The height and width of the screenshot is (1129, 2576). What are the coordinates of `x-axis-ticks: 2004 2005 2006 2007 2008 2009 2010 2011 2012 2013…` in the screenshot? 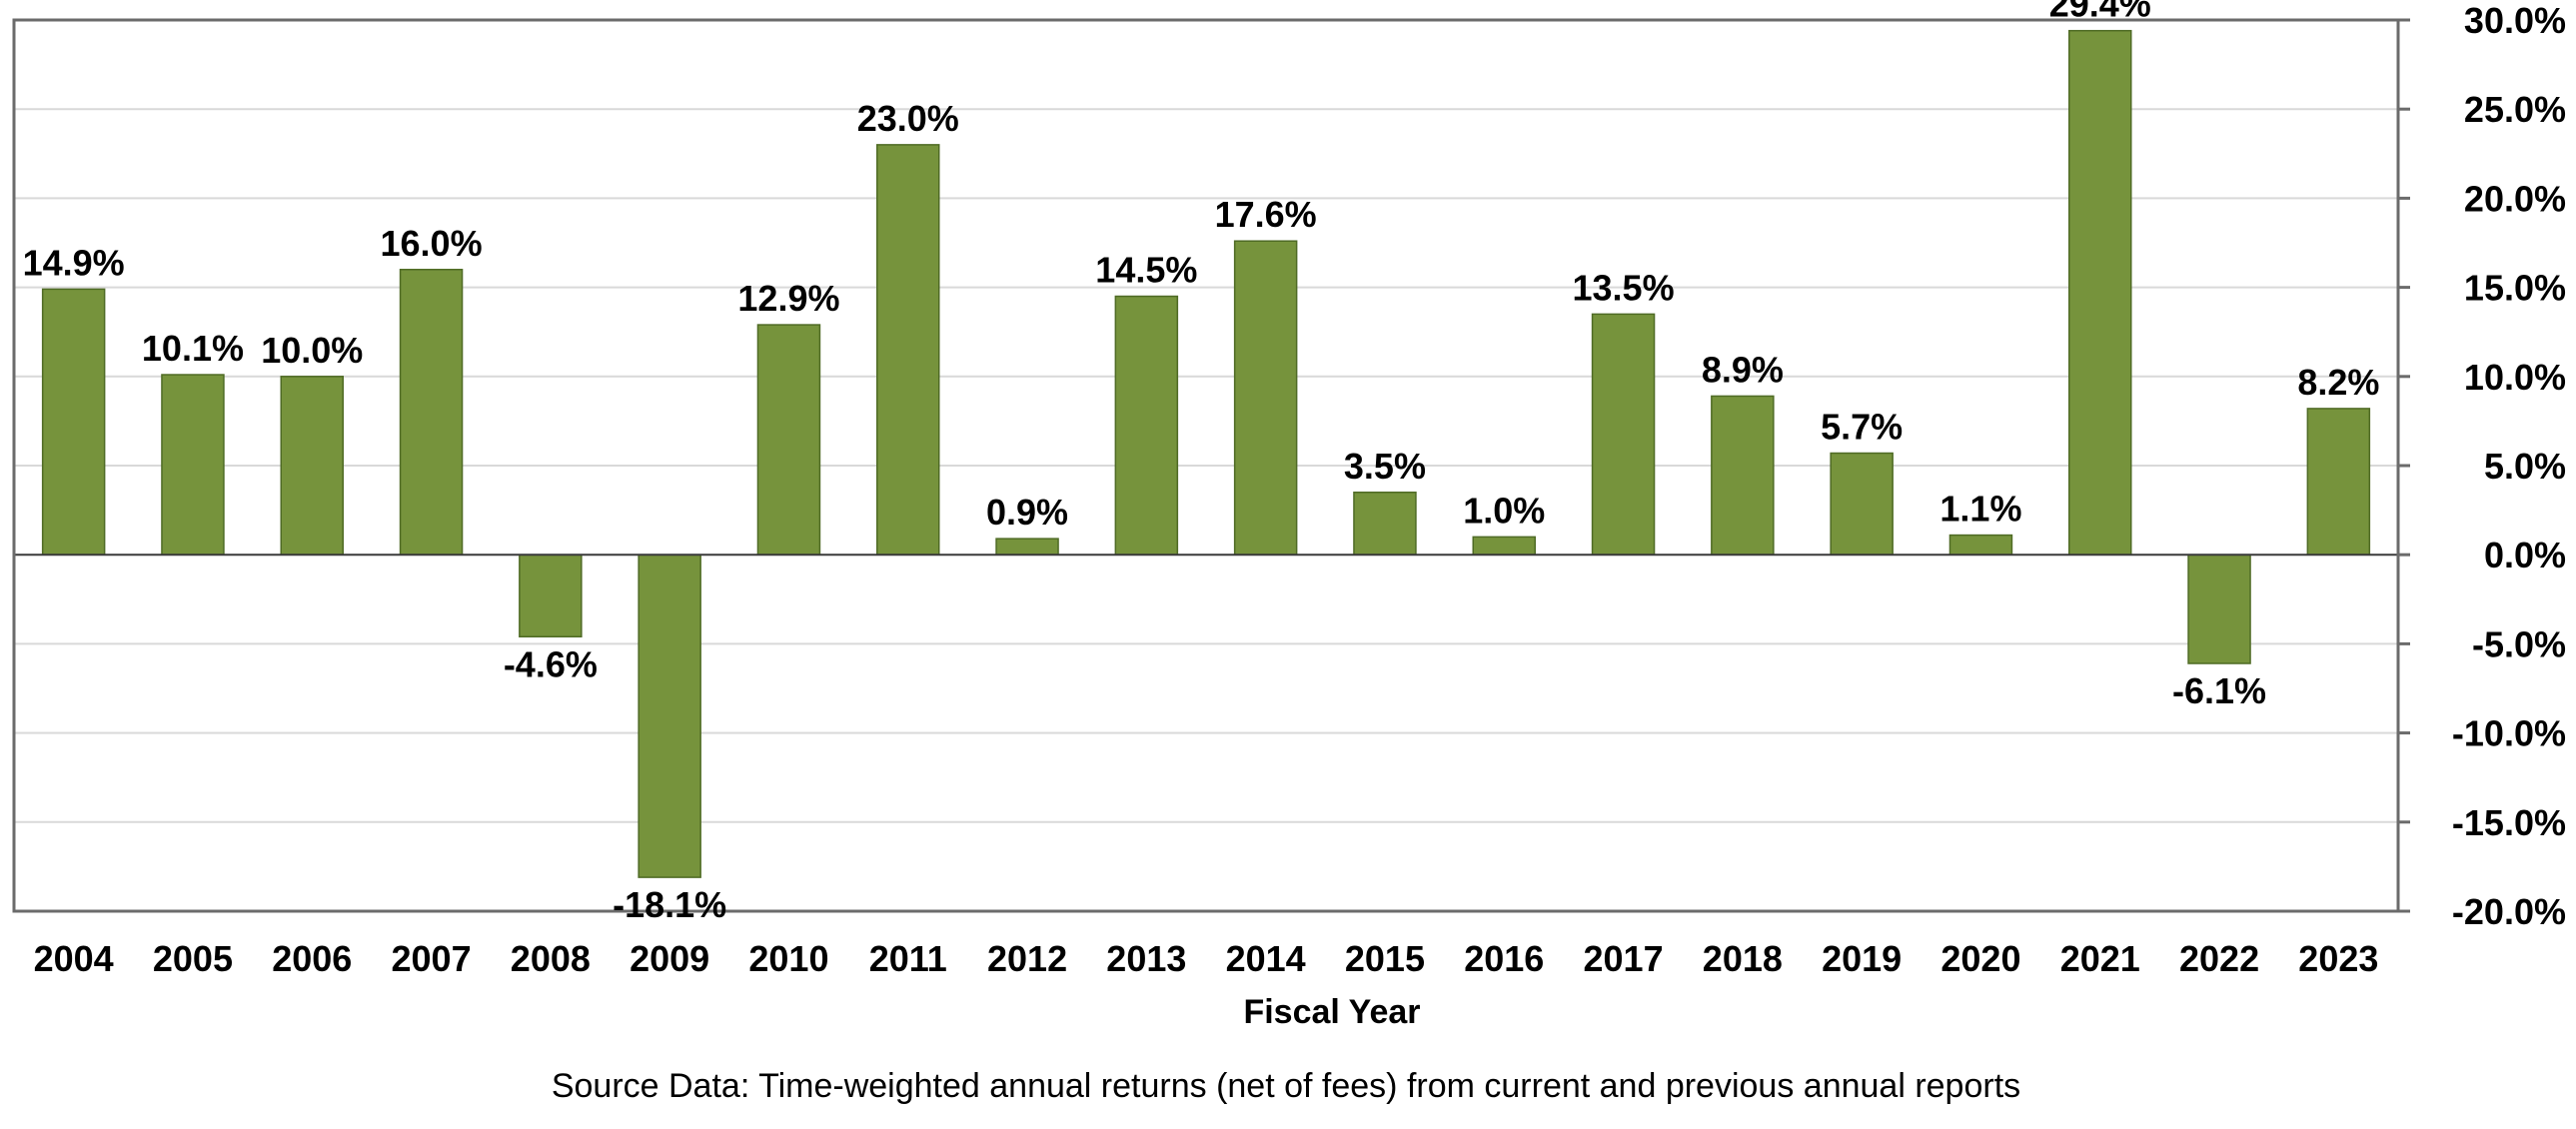 It's located at (1206, 959).